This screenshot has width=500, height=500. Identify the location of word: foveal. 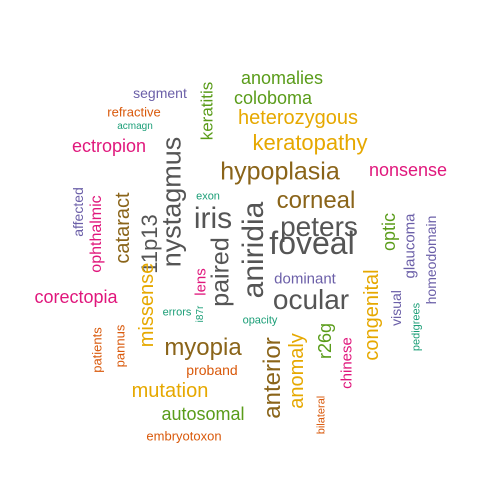
(312, 243).